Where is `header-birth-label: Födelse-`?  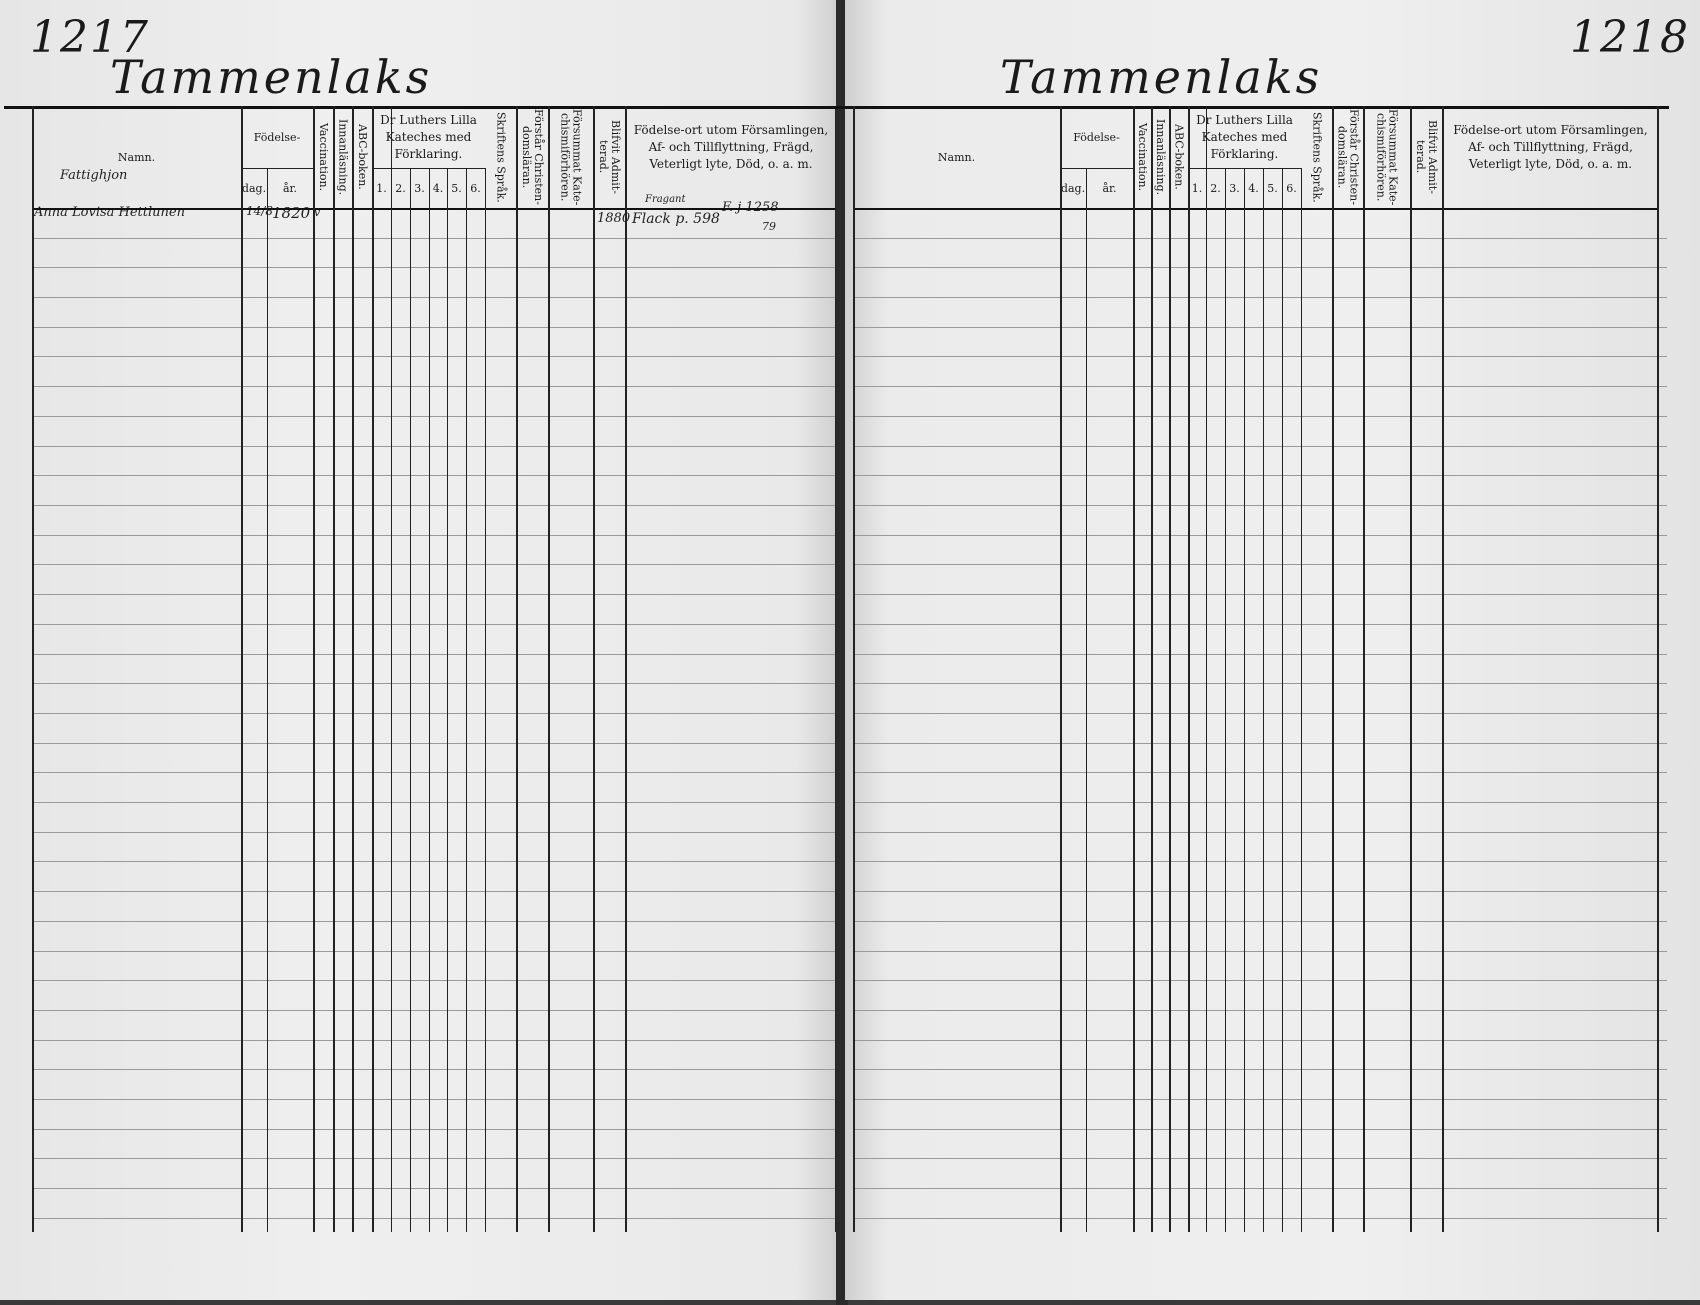
header-birth-label: Födelse- is located at coordinates (277, 137).